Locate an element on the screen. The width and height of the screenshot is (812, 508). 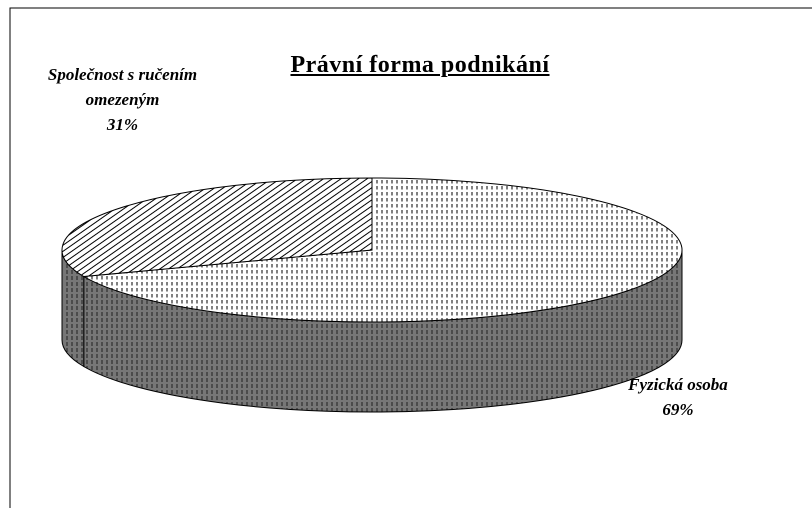
slice-value-label: 69% is located at coordinates (678, 409).